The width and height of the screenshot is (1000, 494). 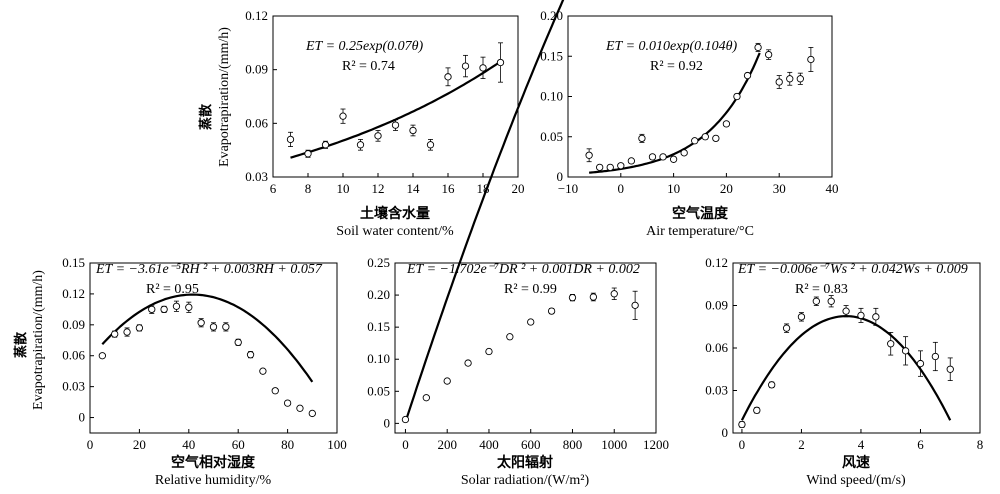 What do you see at coordinates (489, 444) in the screenshot?
I see `x-tick-label: 400` at bounding box center [489, 444].